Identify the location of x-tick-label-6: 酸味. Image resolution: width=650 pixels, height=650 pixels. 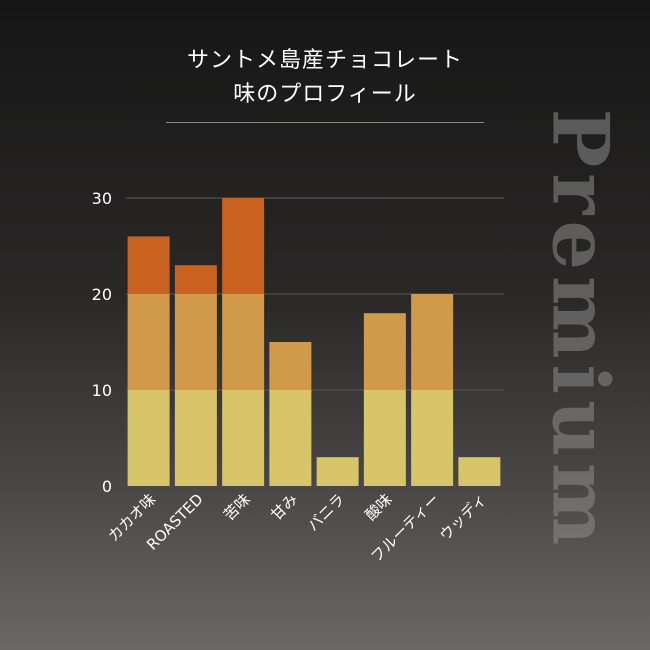
(379, 507).